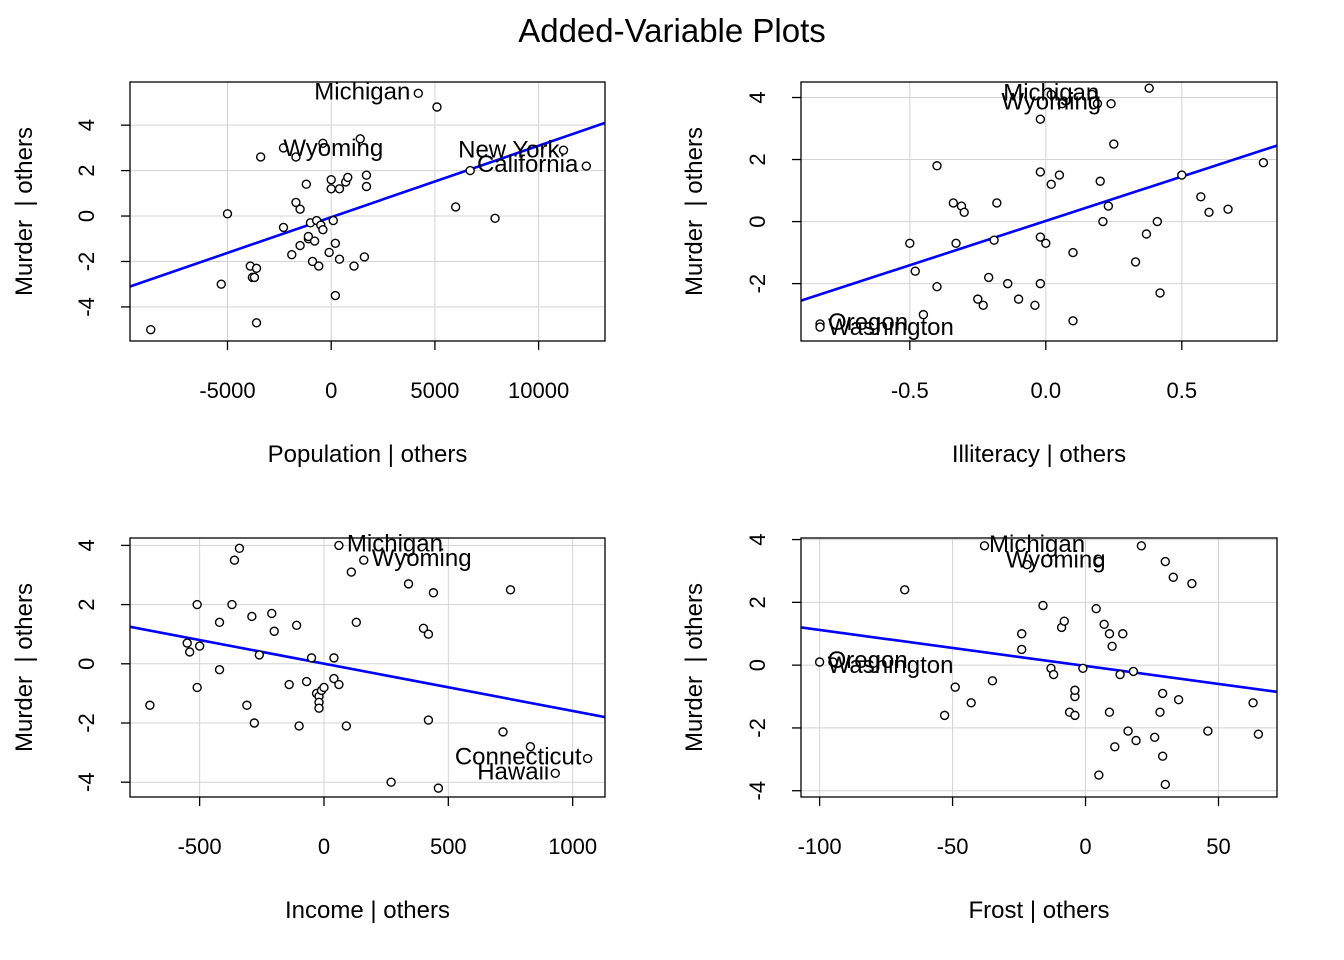 The image size is (1344, 960). Describe the element at coordinates (572, 846) in the screenshot. I see `x-tick-label: 1000` at that location.